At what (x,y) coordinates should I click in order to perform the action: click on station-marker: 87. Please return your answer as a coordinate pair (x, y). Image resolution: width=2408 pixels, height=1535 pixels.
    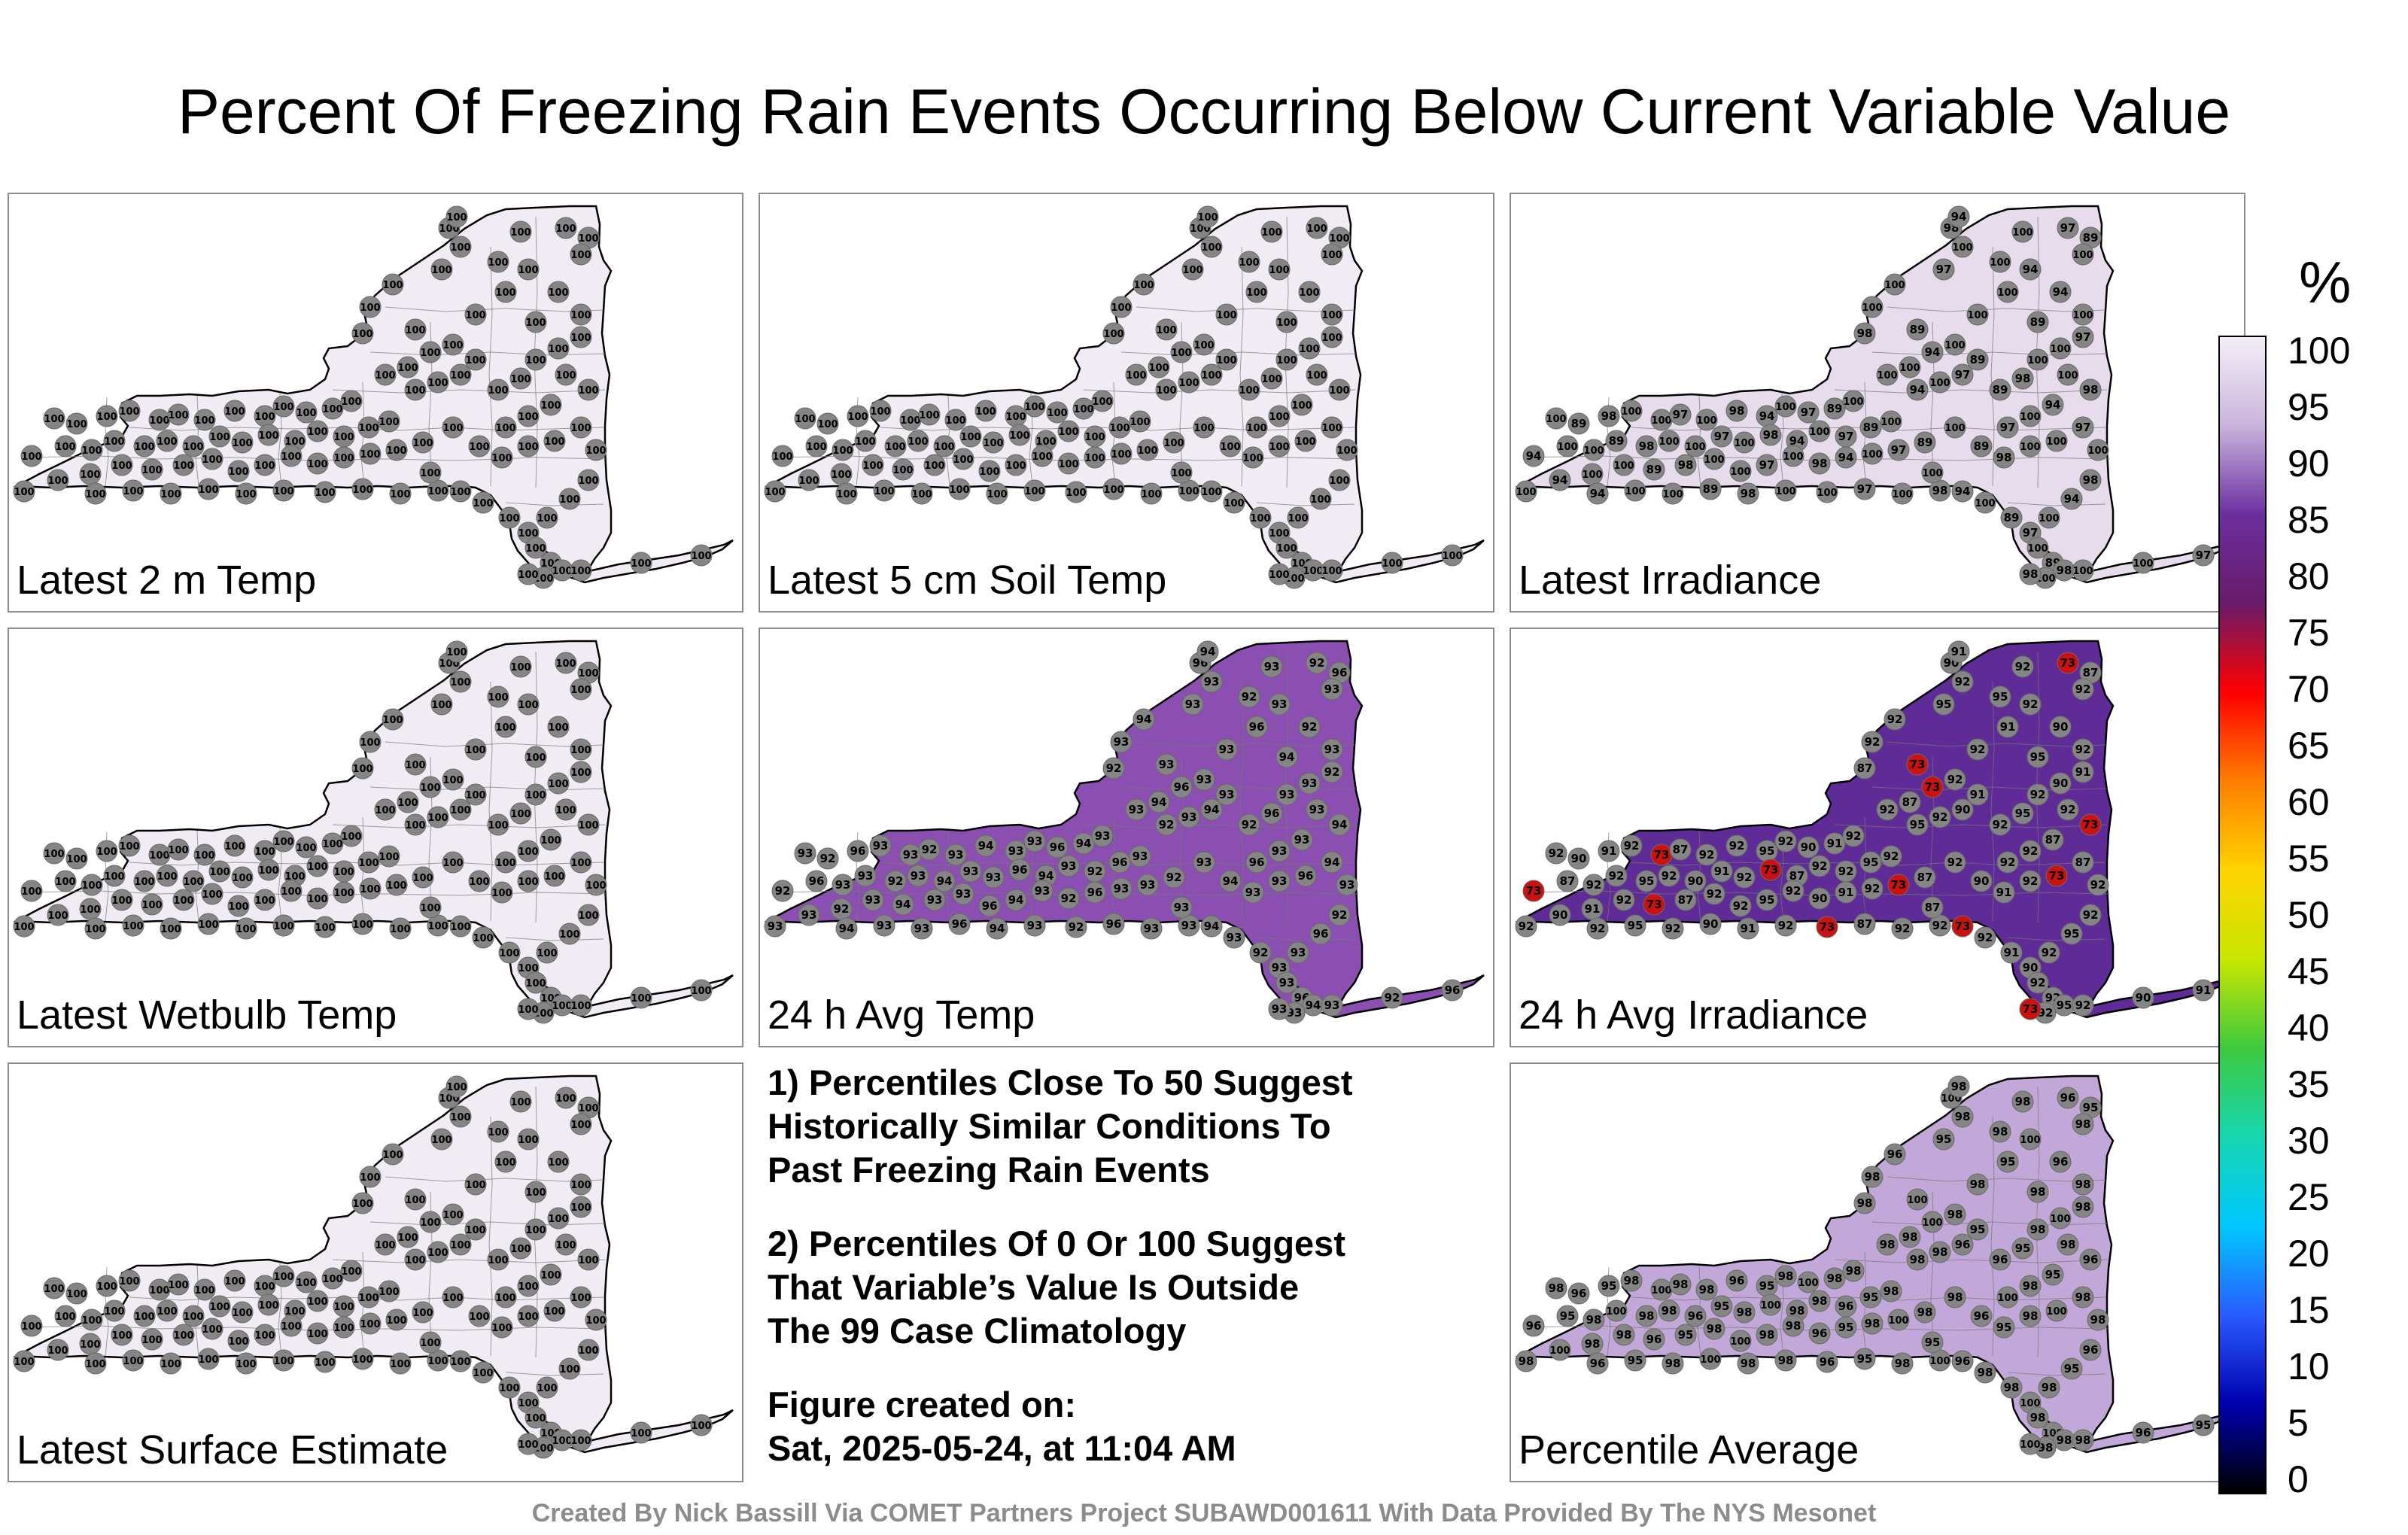
    Looking at the image, I should click on (1864, 924).